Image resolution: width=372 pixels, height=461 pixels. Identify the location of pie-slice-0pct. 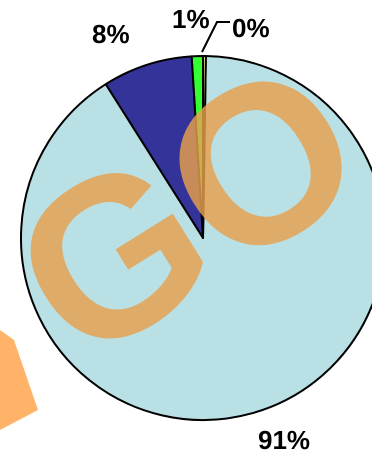
(204, 146).